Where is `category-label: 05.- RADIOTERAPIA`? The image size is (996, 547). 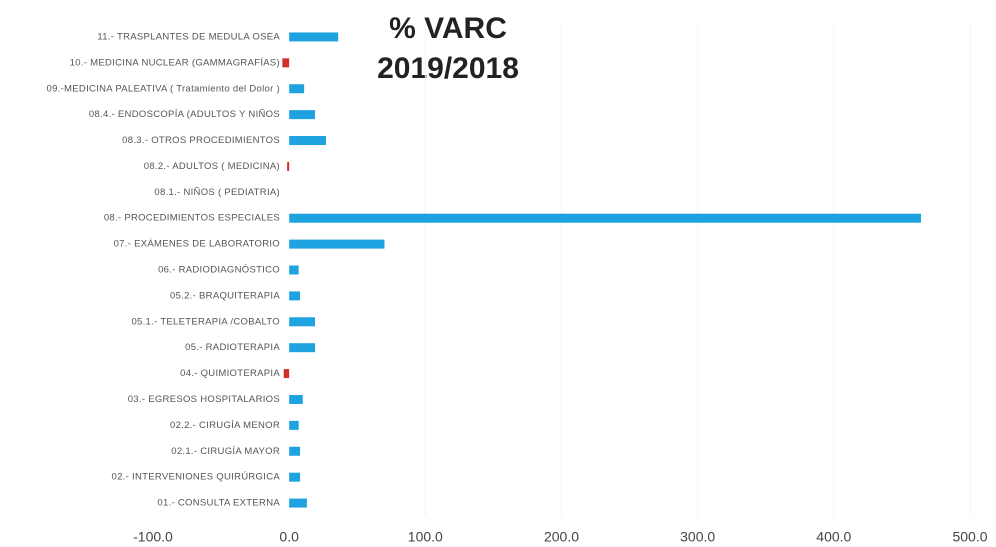 category-label: 05.- RADIOTERAPIA is located at coordinates (232, 347).